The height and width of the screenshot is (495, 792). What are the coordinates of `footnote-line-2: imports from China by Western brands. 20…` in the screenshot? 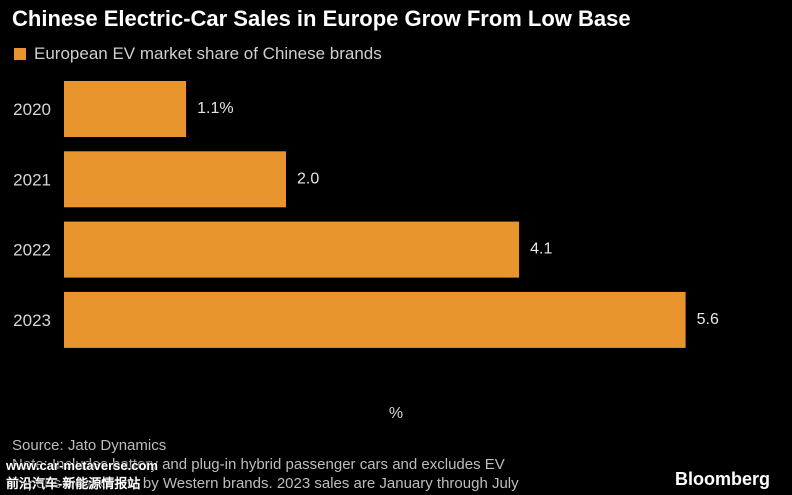 It's located at (265, 483).